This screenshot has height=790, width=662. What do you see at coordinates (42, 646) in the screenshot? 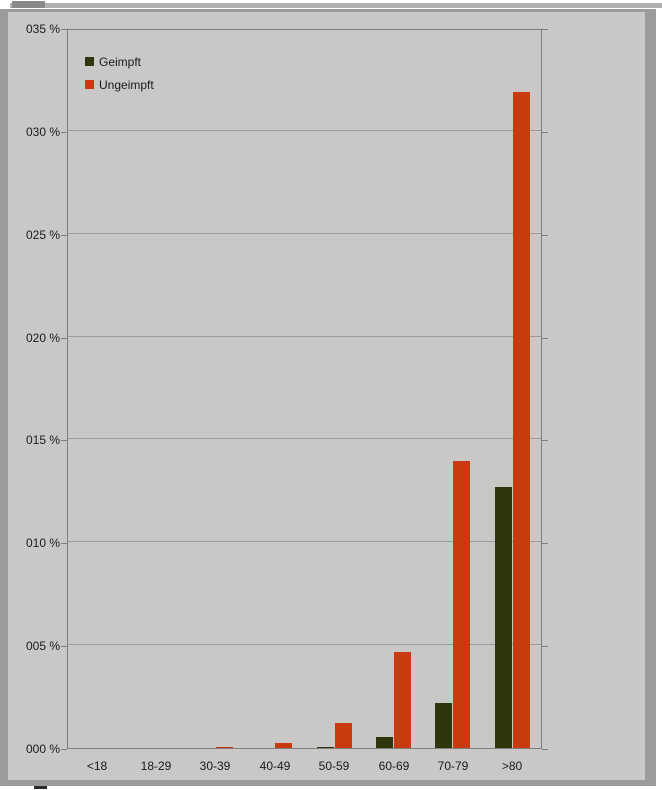
I see `y-tick-label-5: 005 %` at bounding box center [42, 646].